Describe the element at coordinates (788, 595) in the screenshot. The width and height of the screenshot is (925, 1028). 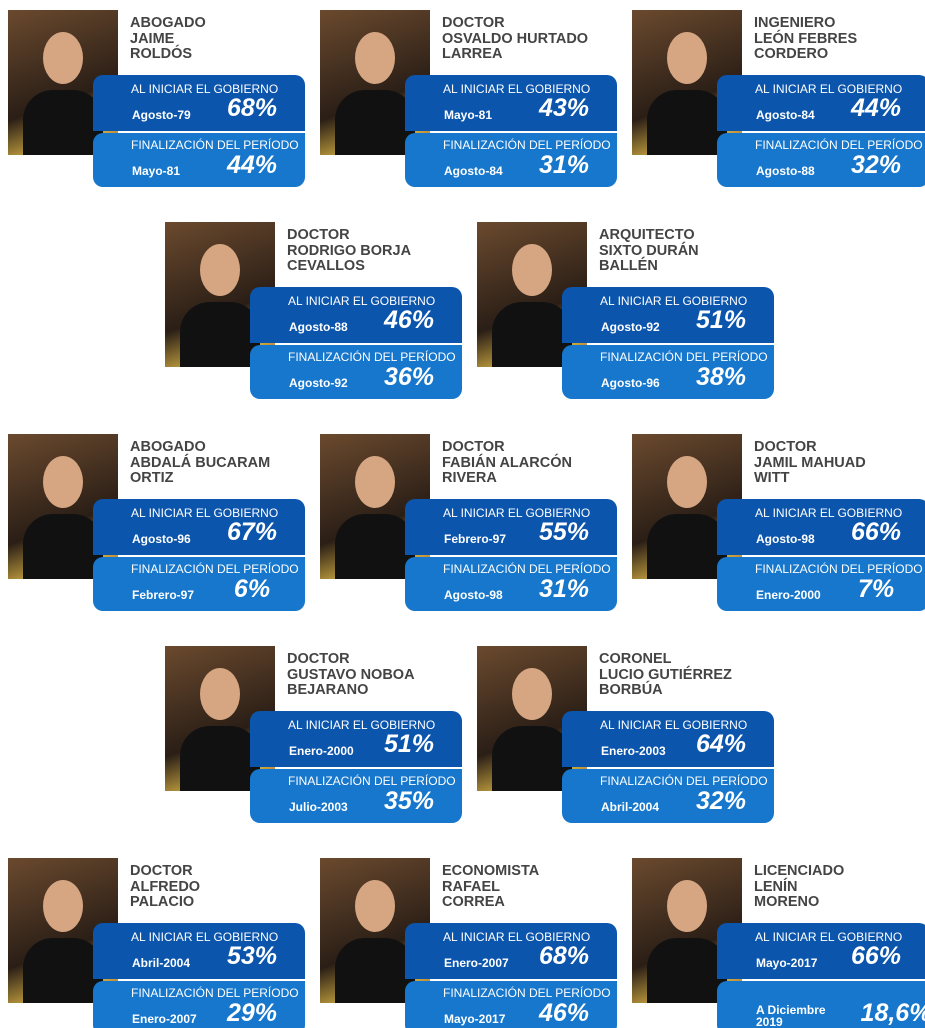
I see `end-date: Enero-2000` at that location.